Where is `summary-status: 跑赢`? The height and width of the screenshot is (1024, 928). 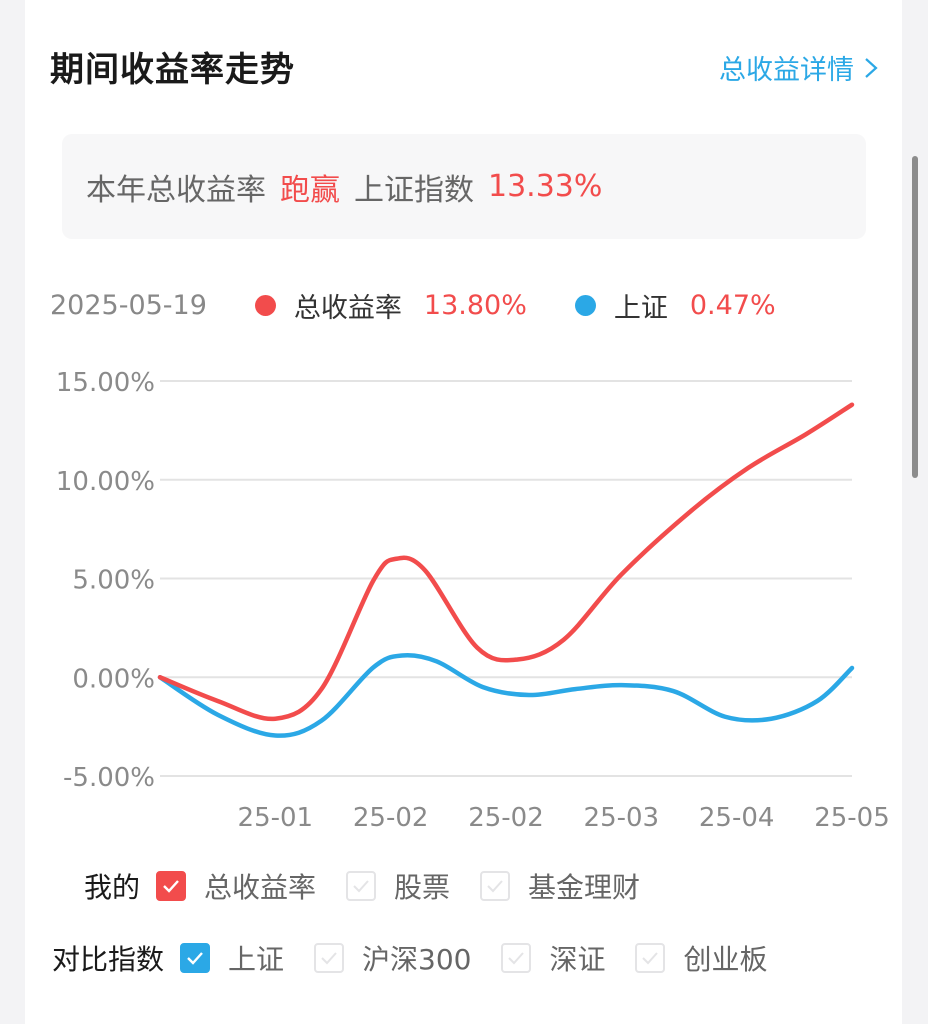
summary-status: 跑赢 is located at coordinates (310, 190).